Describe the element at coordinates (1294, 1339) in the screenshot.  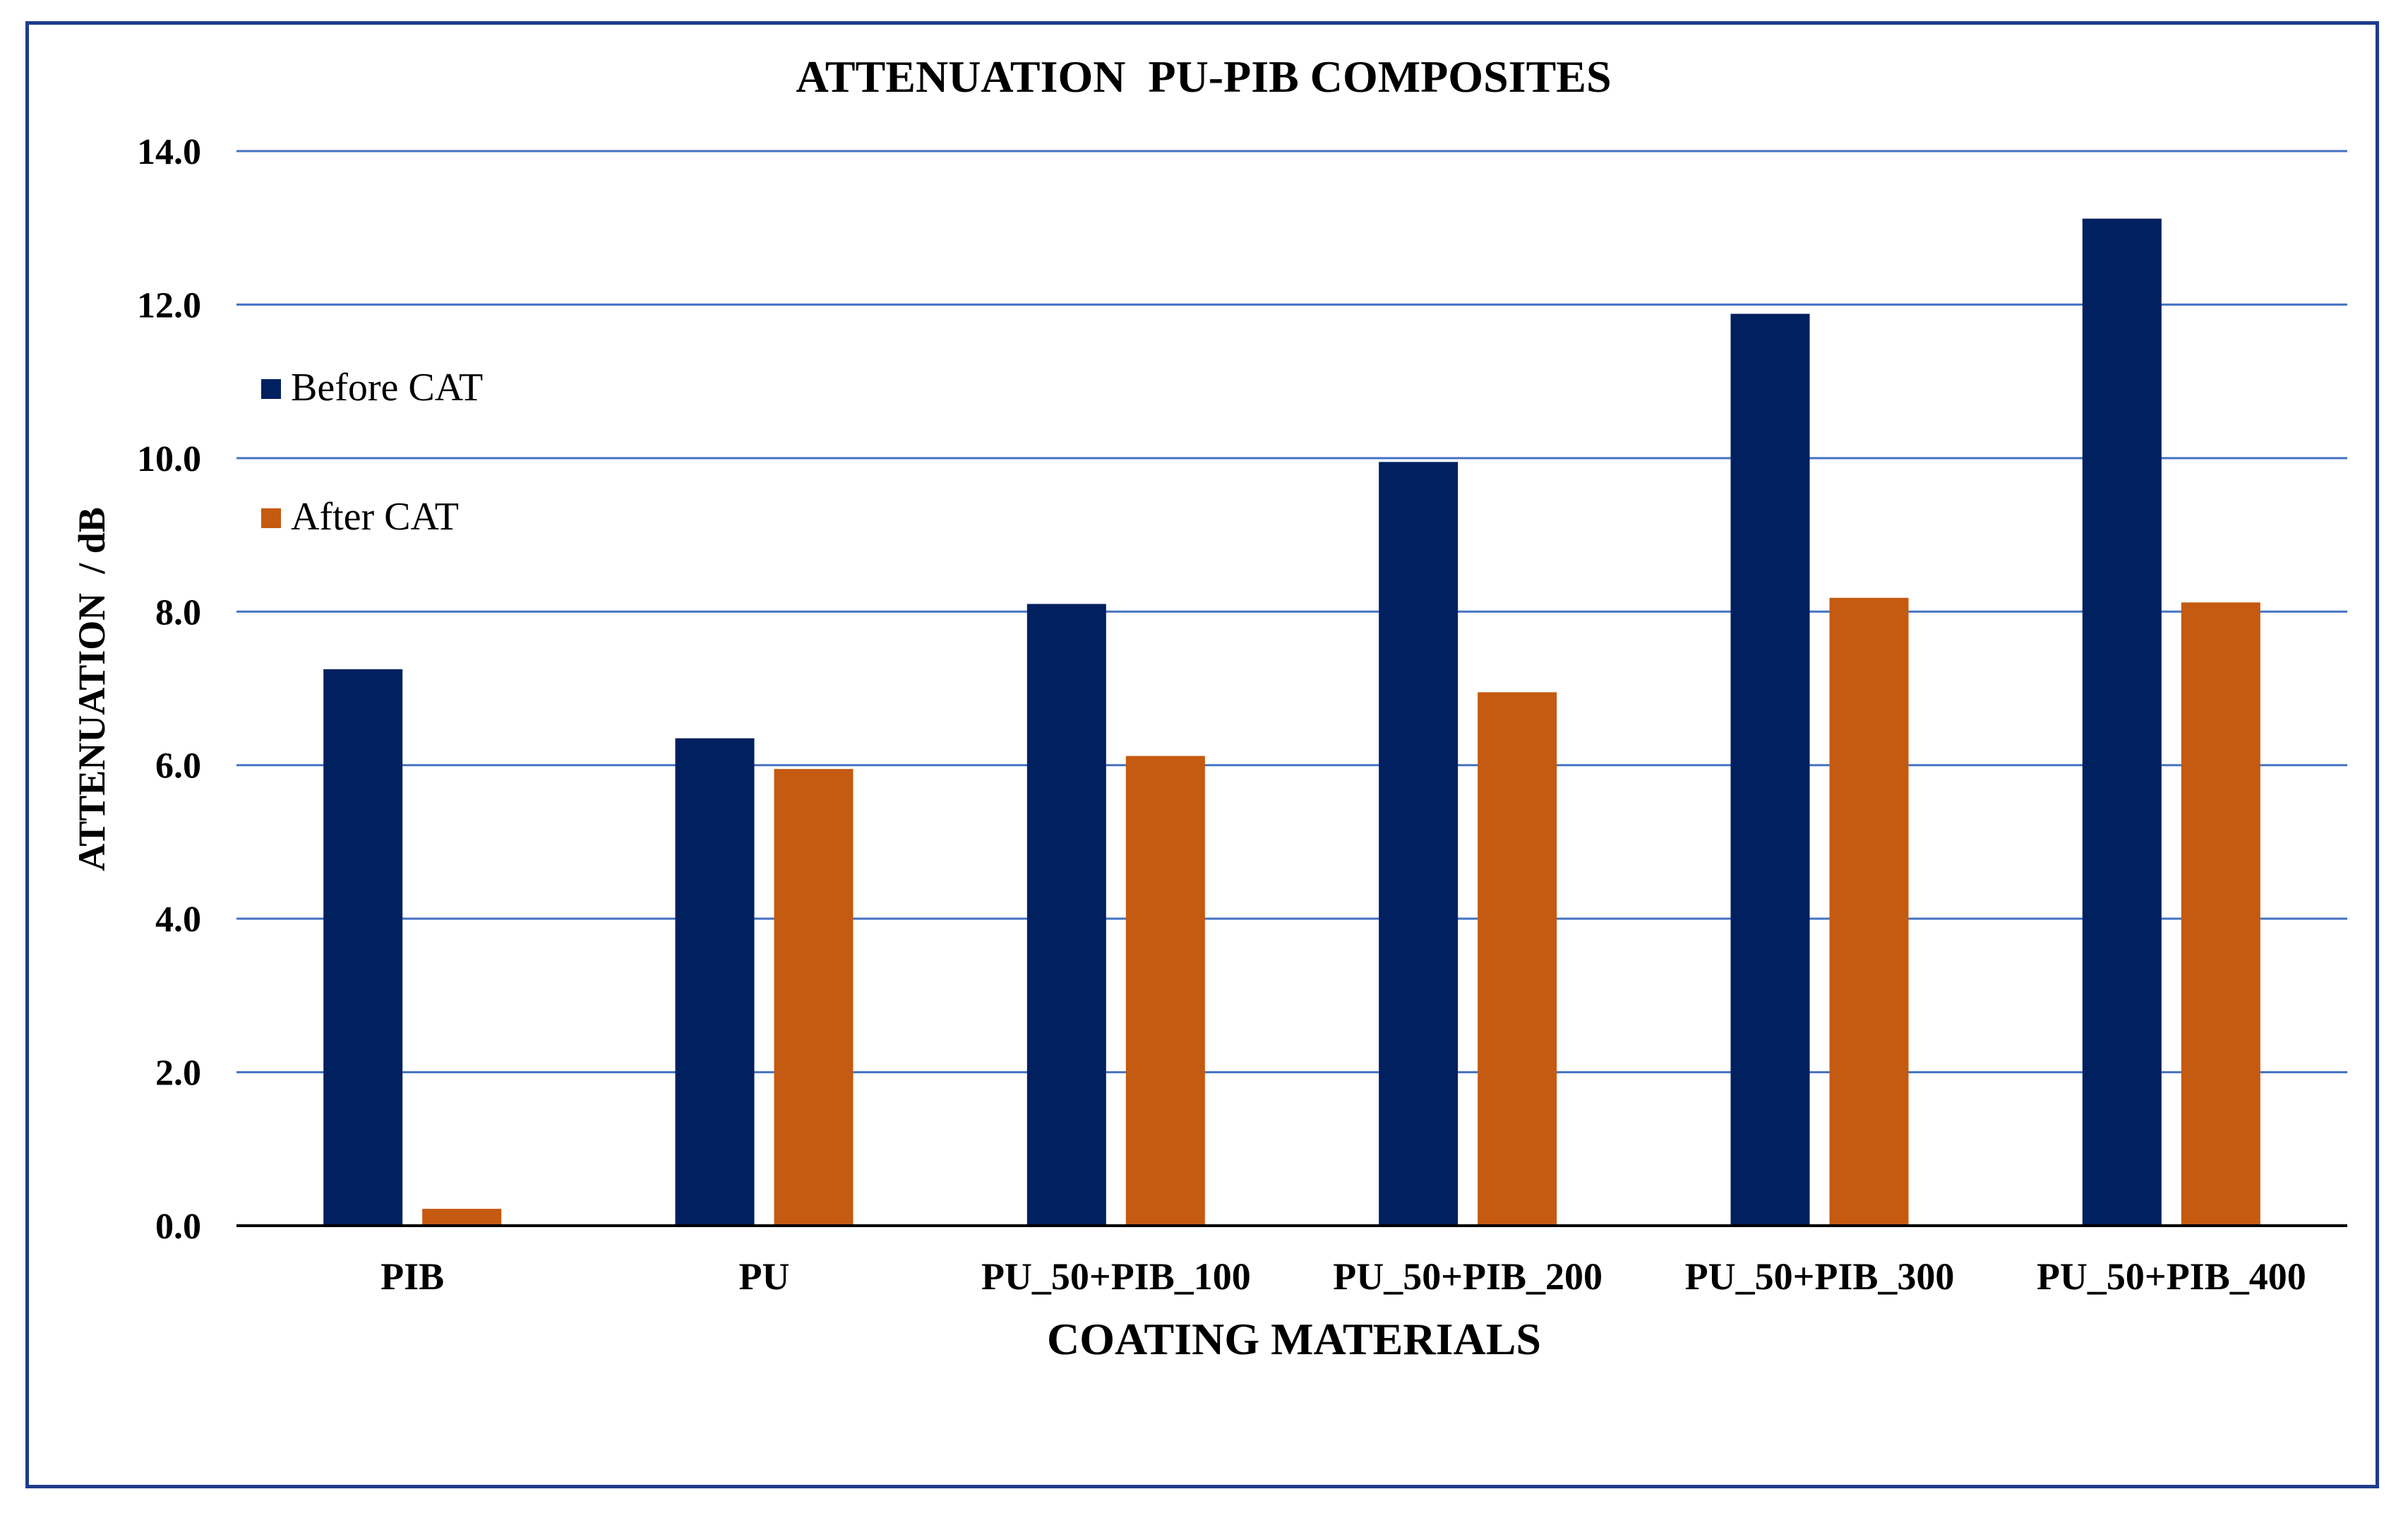
I see `x-axis-title: COATING MATERIALS` at that location.